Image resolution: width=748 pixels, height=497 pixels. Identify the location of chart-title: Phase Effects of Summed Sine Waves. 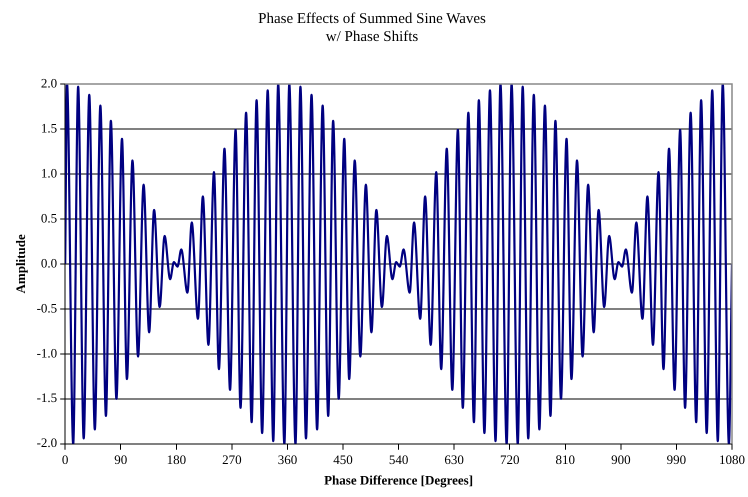
(372, 18).